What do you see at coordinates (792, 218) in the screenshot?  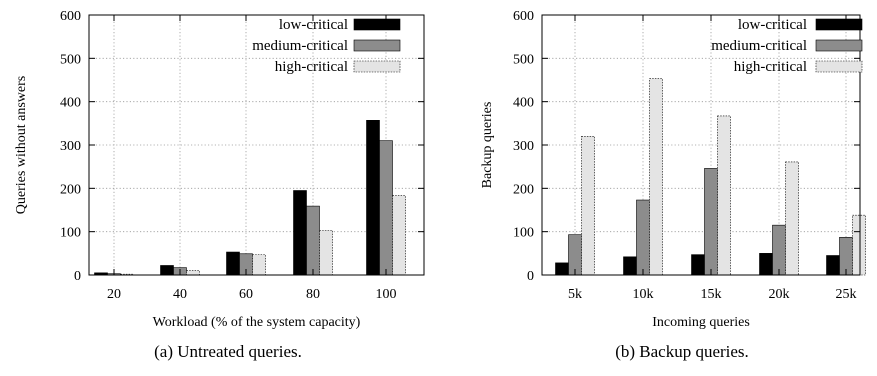 I see `bar-high-20k` at bounding box center [792, 218].